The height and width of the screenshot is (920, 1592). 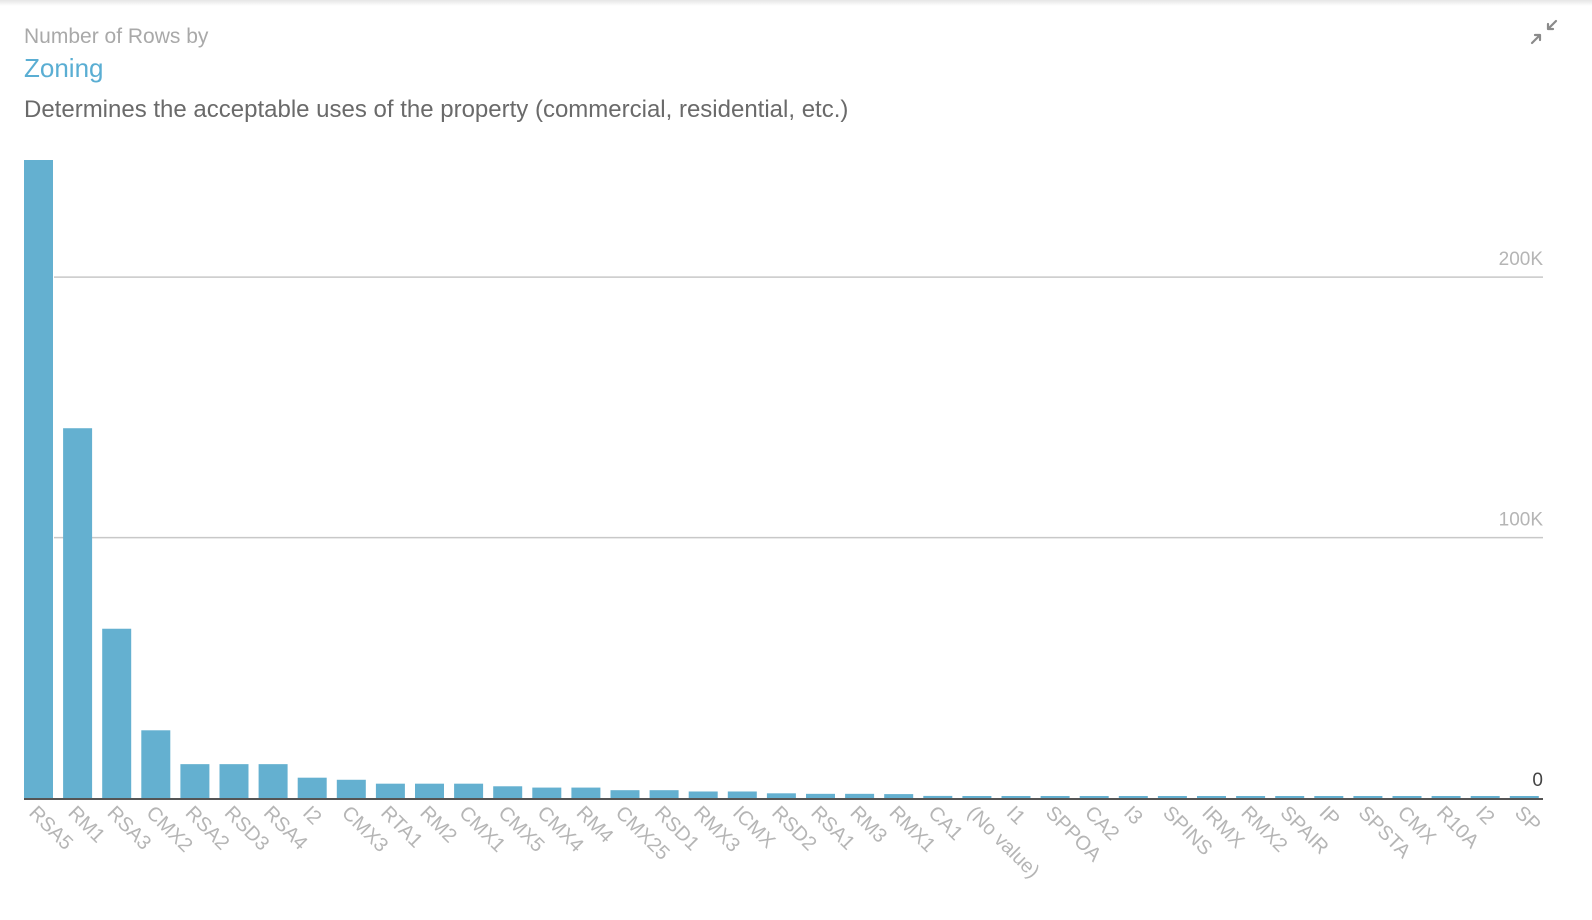 What do you see at coordinates (1015, 815) in the screenshot?
I see `x-tick-label: I1` at bounding box center [1015, 815].